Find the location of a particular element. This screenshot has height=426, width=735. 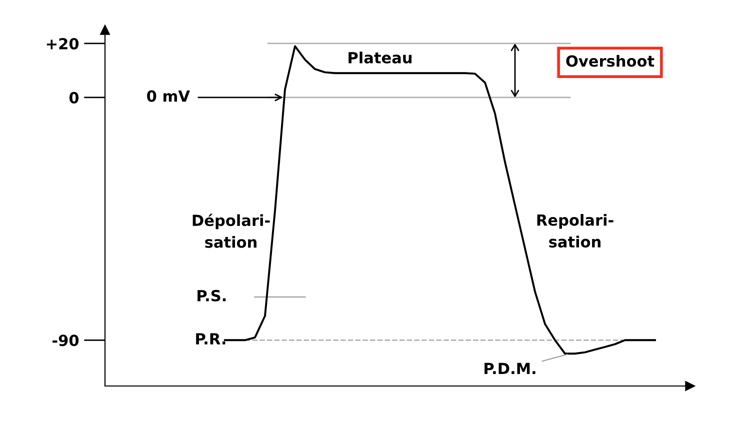

y-tick-label: +20 is located at coordinates (62, 44).